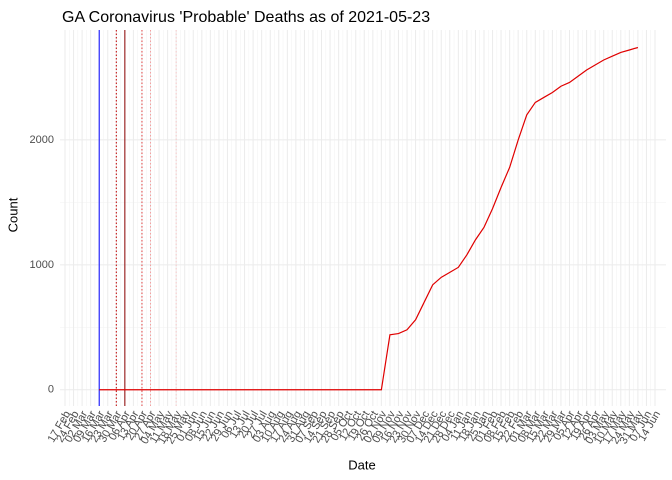 This screenshot has width=672, height=480. I want to click on y-tick-label: 0, so click(51, 390).